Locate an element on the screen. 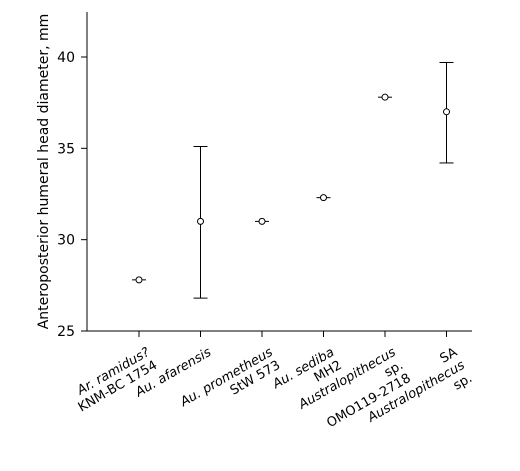 This screenshot has height=471, width=520. y-tick-label: 40 is located at coordinates (66, 58).